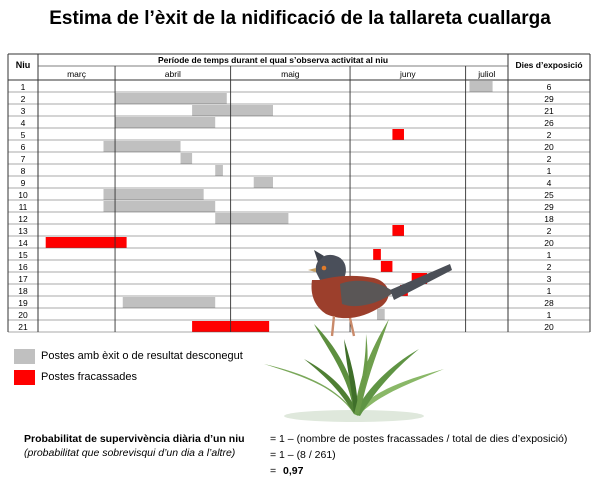 This screenshot has width=600, height=487. Describe the element at coordinates (23, 111) in the screenshot. I see `nest-id-label: 3` at that location.